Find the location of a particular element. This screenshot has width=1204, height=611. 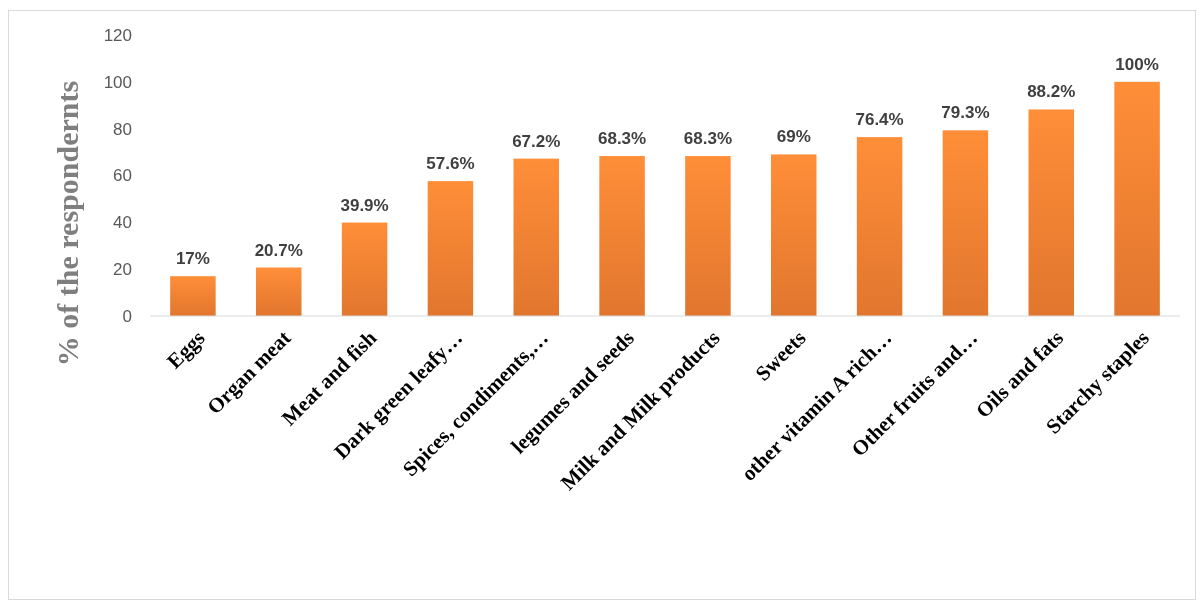

y-axis-title: % of the respondernts is located at coordinates (67, 223).